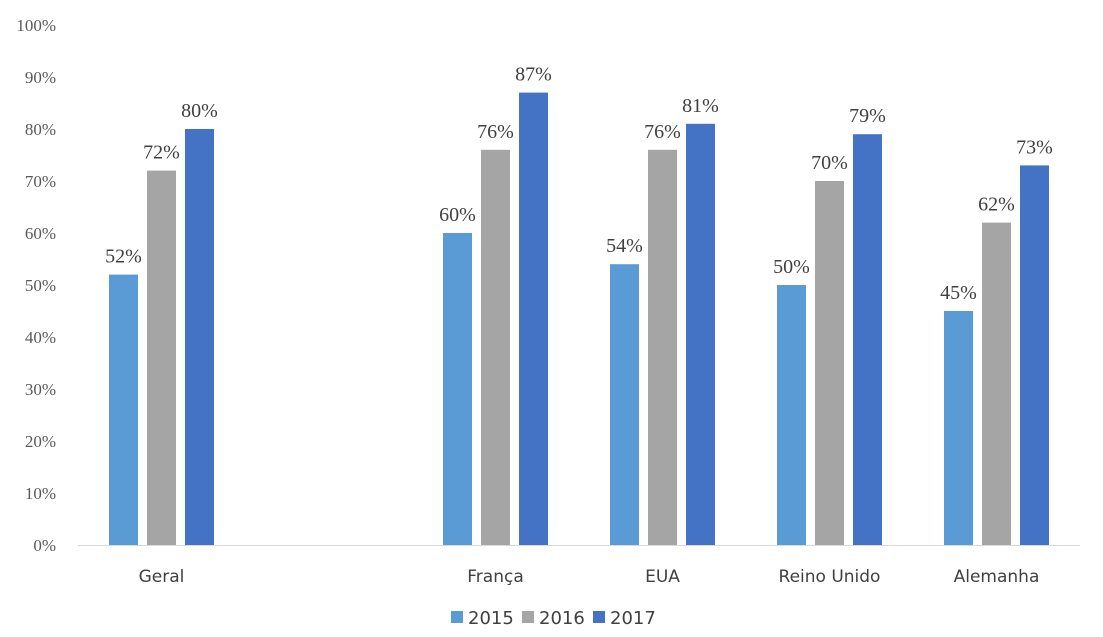 The image size is (1103, 637). What do you see at coordinates (624, 246) in the screenshot?
I see `data-label: 54%` at bounding box center [624, 246].